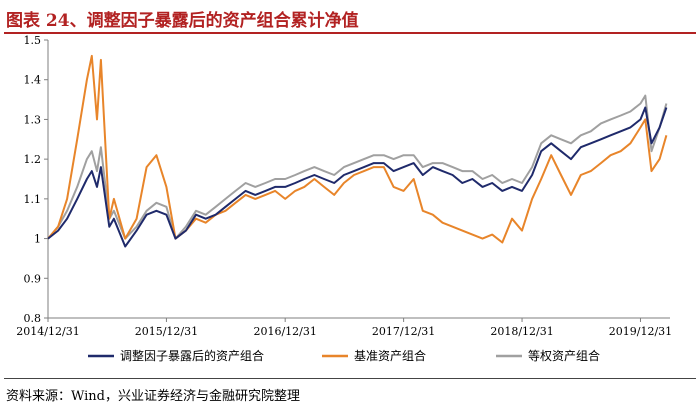 The width and height of the screenshot is (700, 410). What do you see at coordinates (166, 331) in the screenshot?
I see `x-tick-label: 2015/12/31` at bounding box center [166, 331].